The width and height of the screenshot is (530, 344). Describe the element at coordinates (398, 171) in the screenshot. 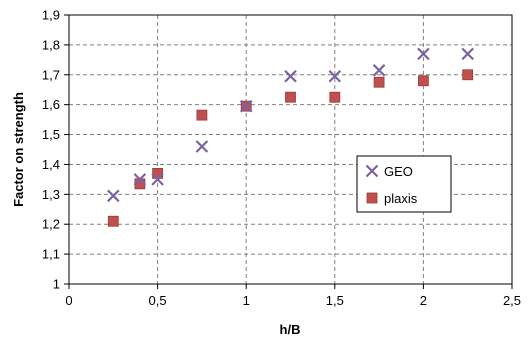

I see `legend-label-geo: GEO` at that location.